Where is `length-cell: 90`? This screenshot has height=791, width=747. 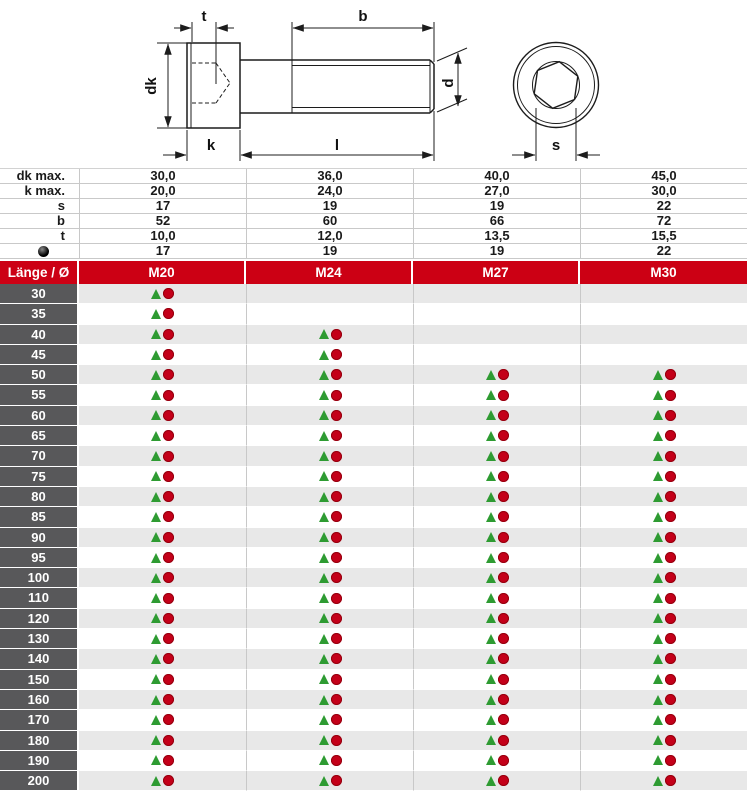
length-cell: 90 is located at coordinates (39, 537).